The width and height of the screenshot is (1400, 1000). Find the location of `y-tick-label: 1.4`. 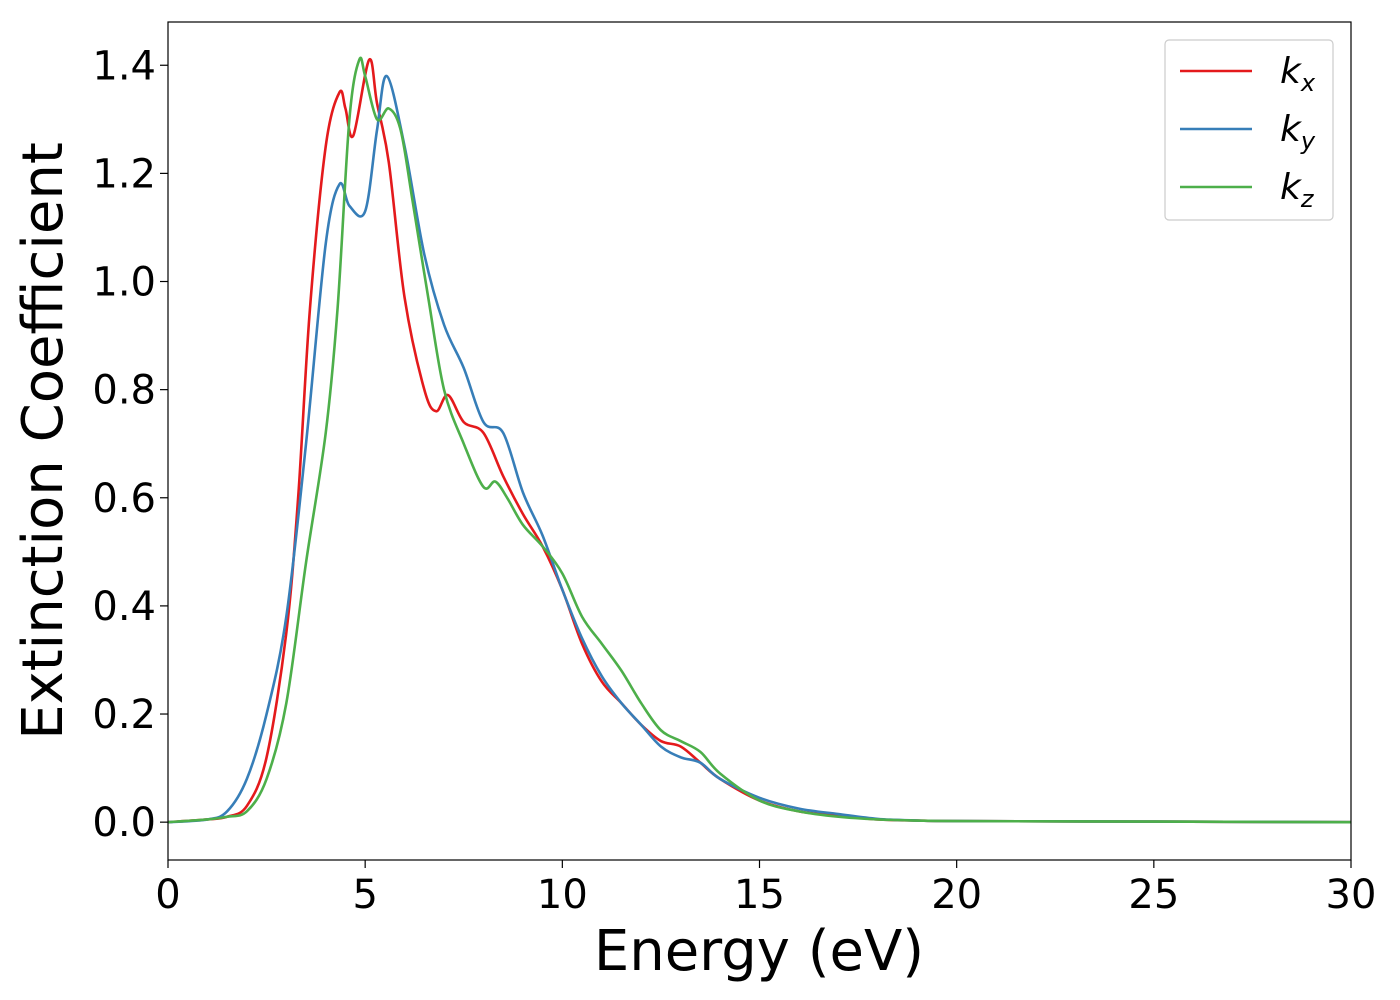

y-tick-label: 1.4 is located at coordinates (124, 66).